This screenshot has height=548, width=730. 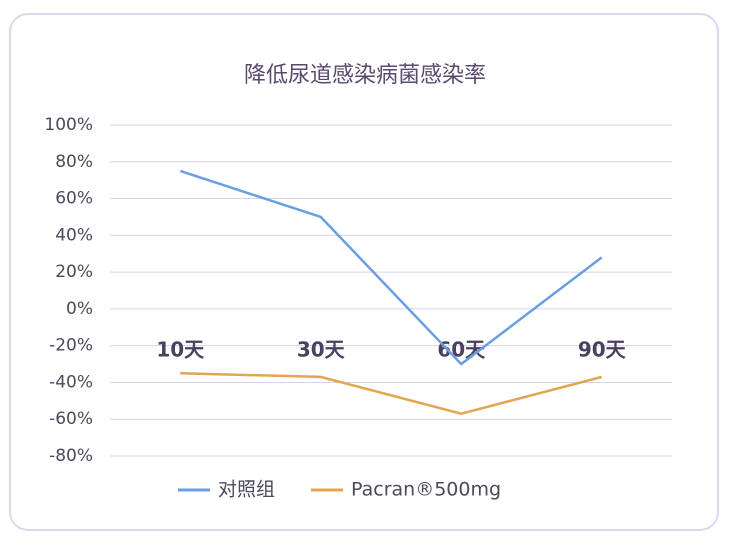 I want to click on series-line, so click(x=391, y=393).